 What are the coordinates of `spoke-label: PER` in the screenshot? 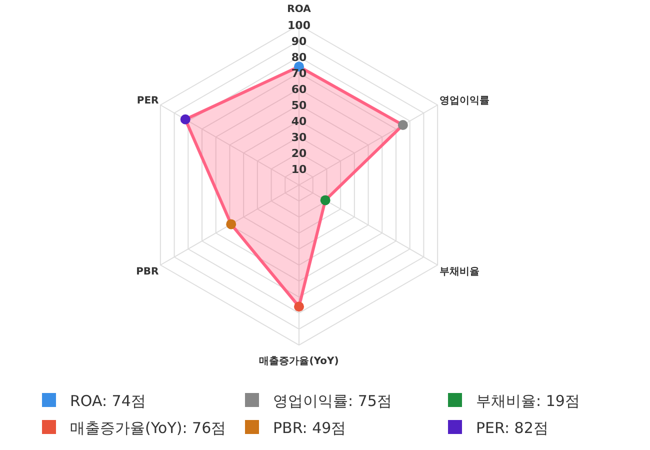 It's located at (148, 100).